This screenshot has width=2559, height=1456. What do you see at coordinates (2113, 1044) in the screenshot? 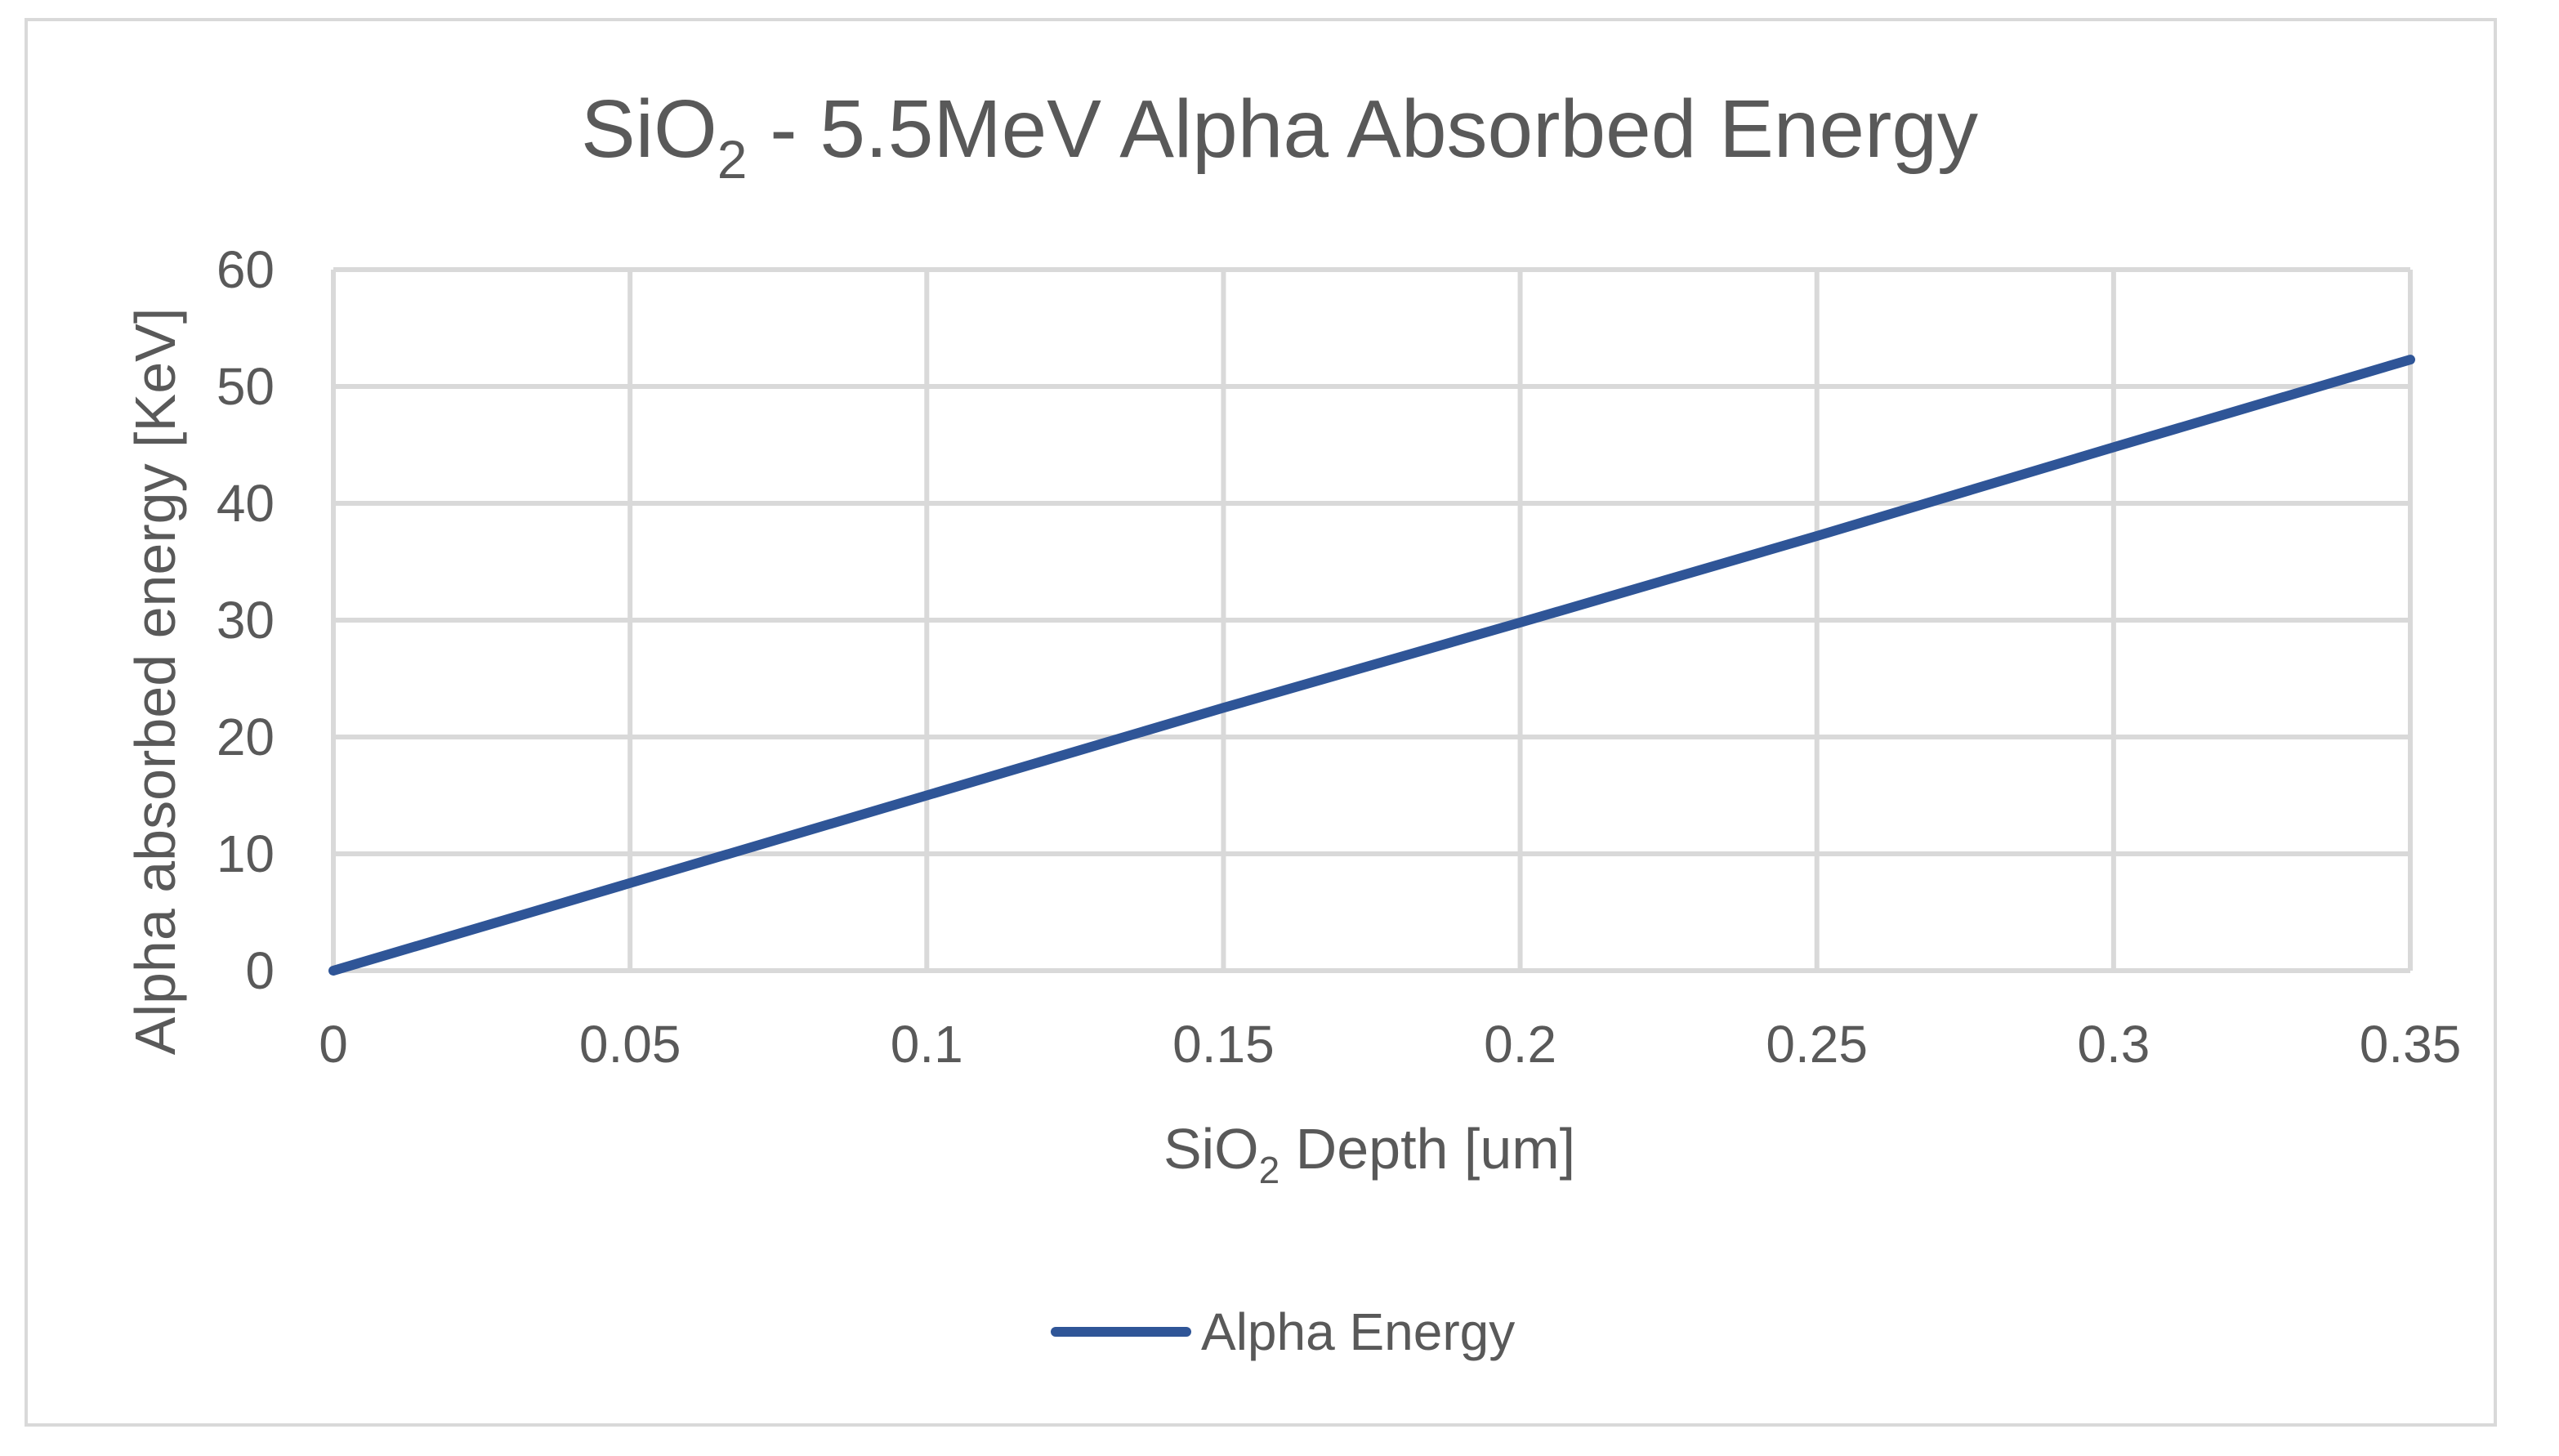
I see `x-tick-label-6: 0.3` at bounding box center [2113, 1044].